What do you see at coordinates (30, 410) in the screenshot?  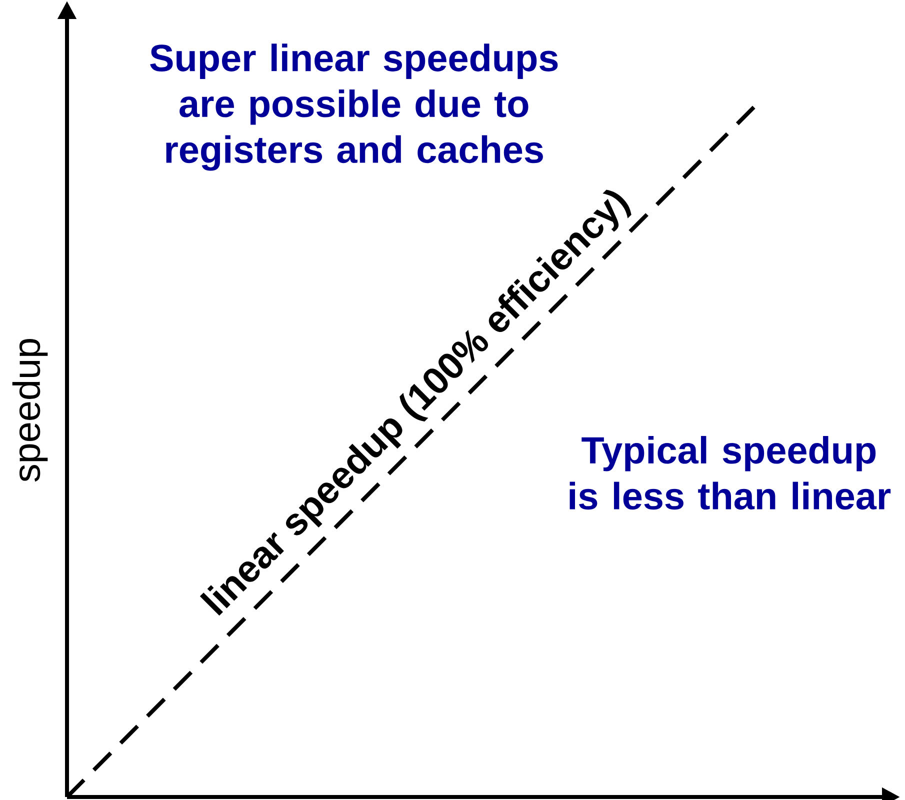 I see `y-axis-title: speedup` at bounding box center [30, 410].